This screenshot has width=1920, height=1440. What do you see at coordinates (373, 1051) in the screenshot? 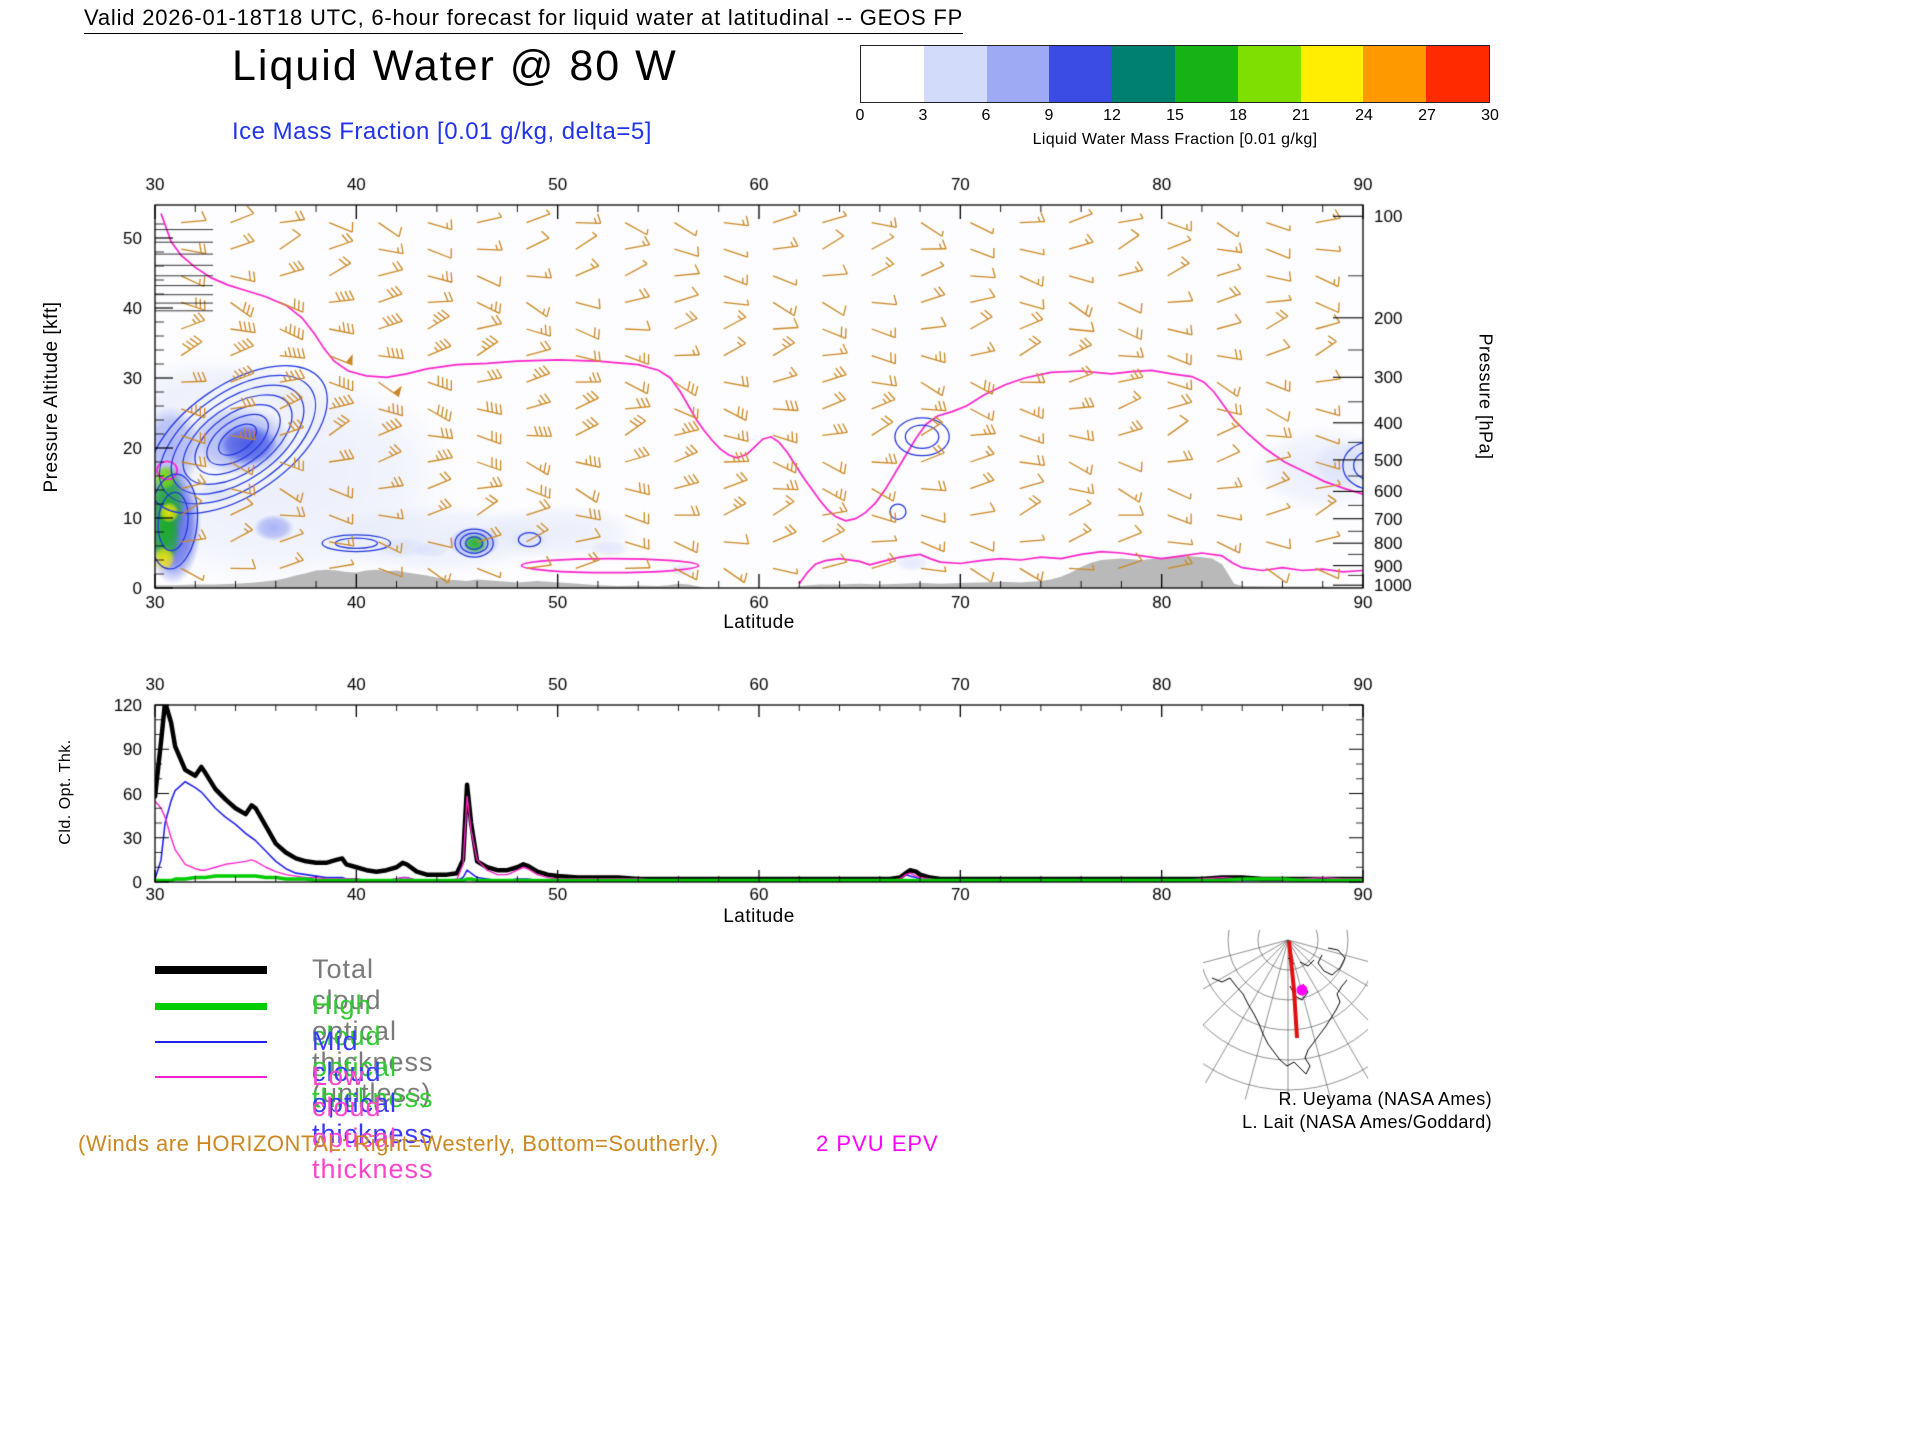
I see `legend-label: High cloud optical thickness` at bounding box center [373, 1051].